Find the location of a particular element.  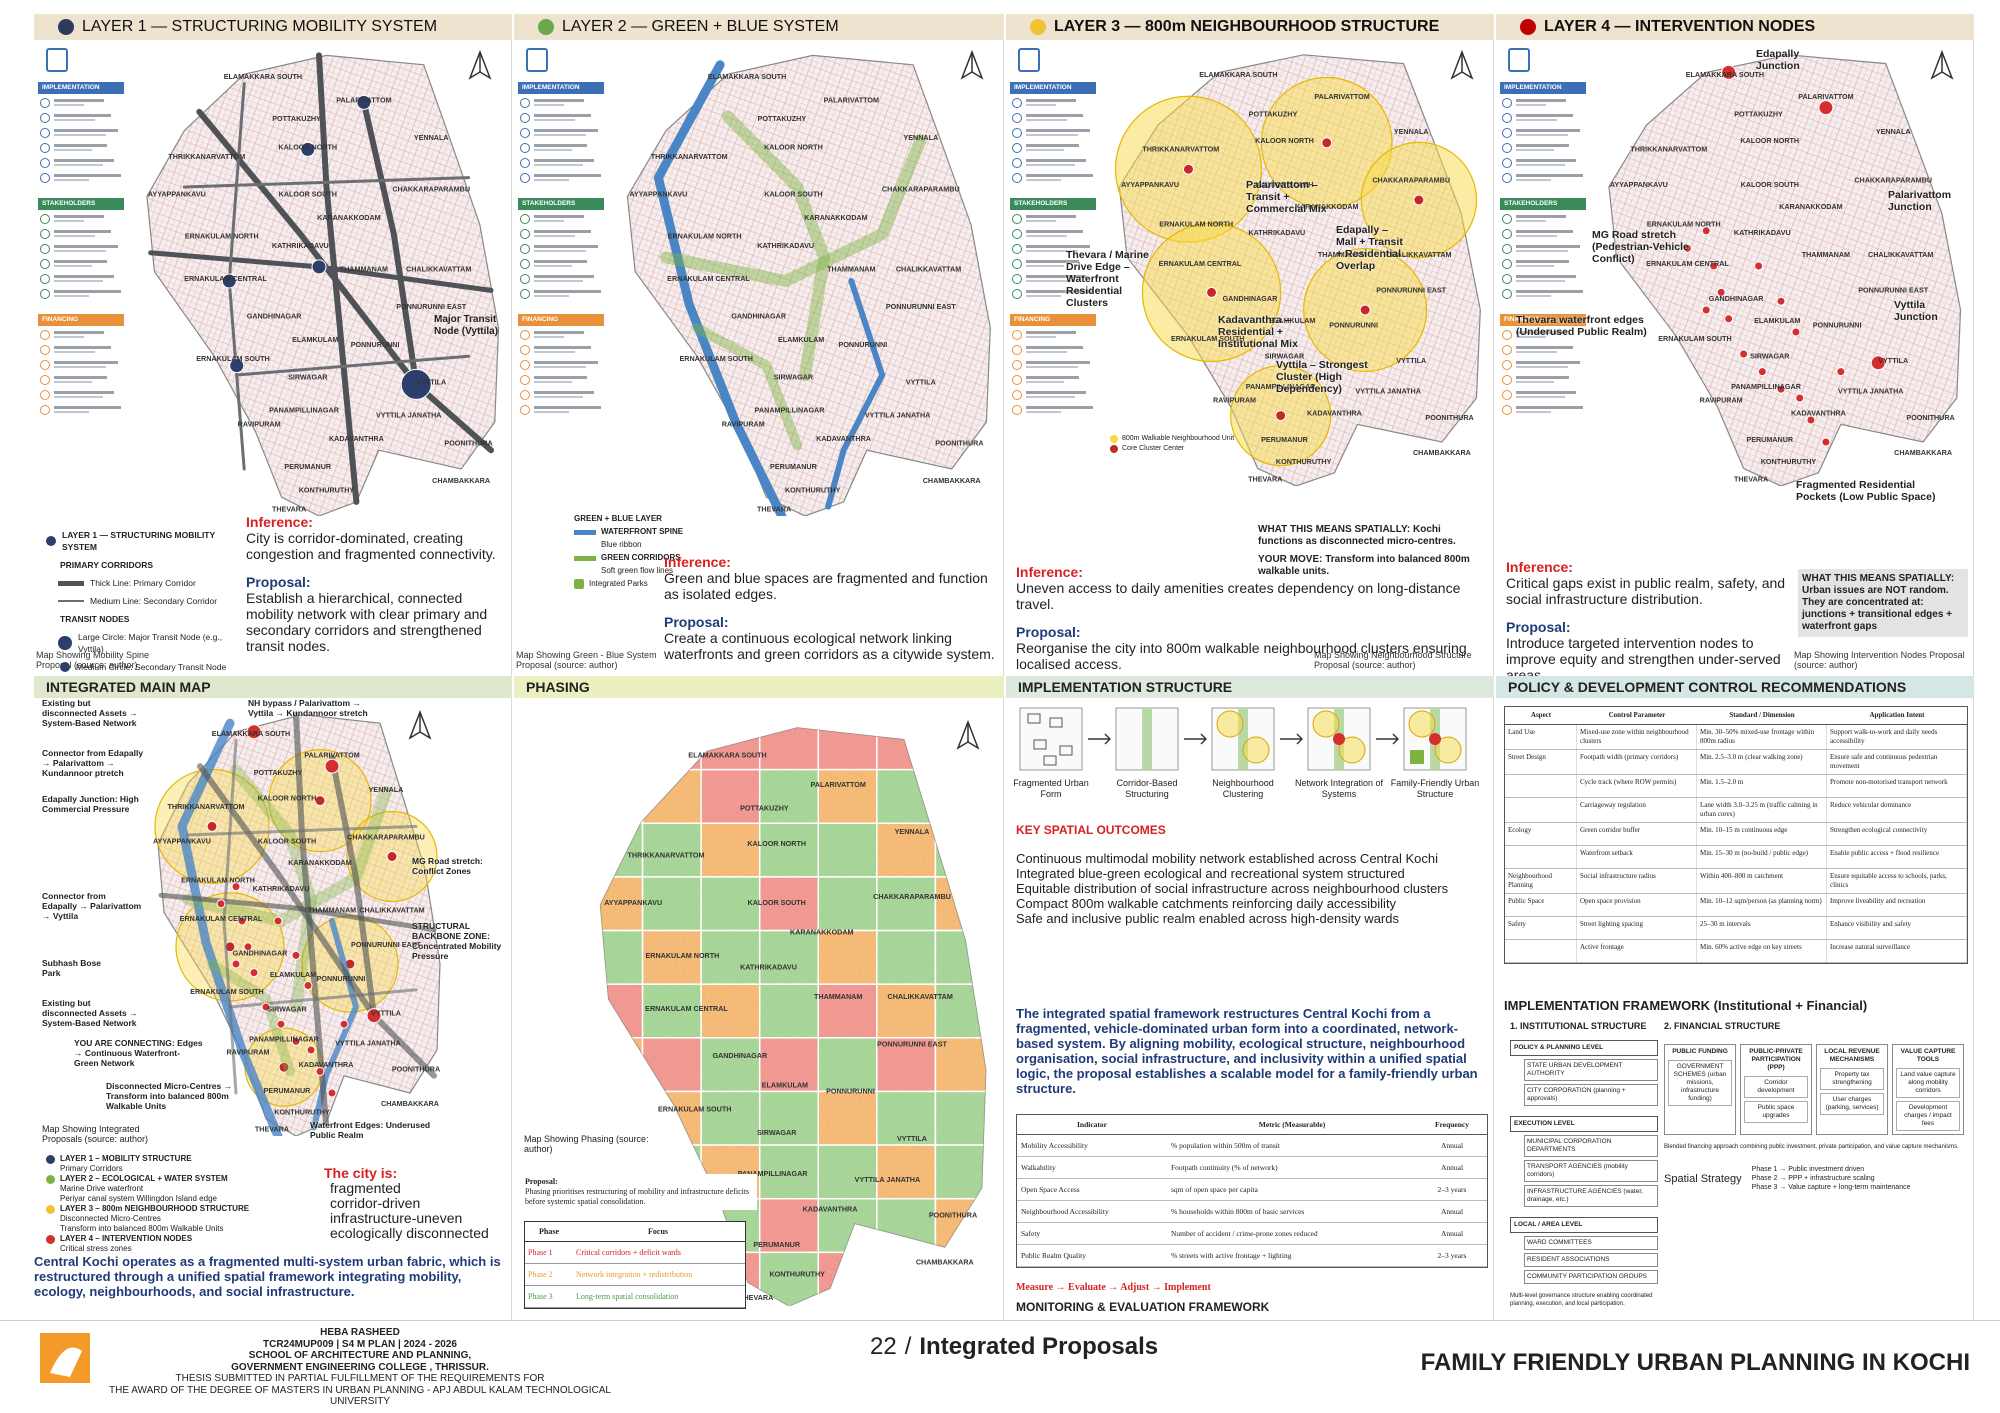

table-cell is located at coordinates (1541, 857).